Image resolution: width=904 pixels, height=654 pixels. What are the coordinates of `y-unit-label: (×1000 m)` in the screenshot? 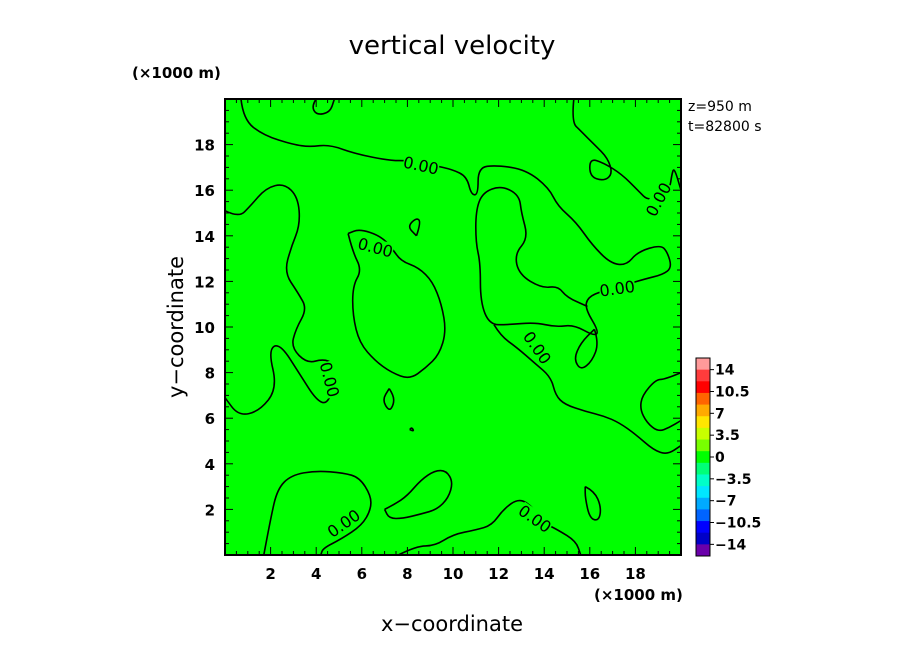 It's located at (176, 73).